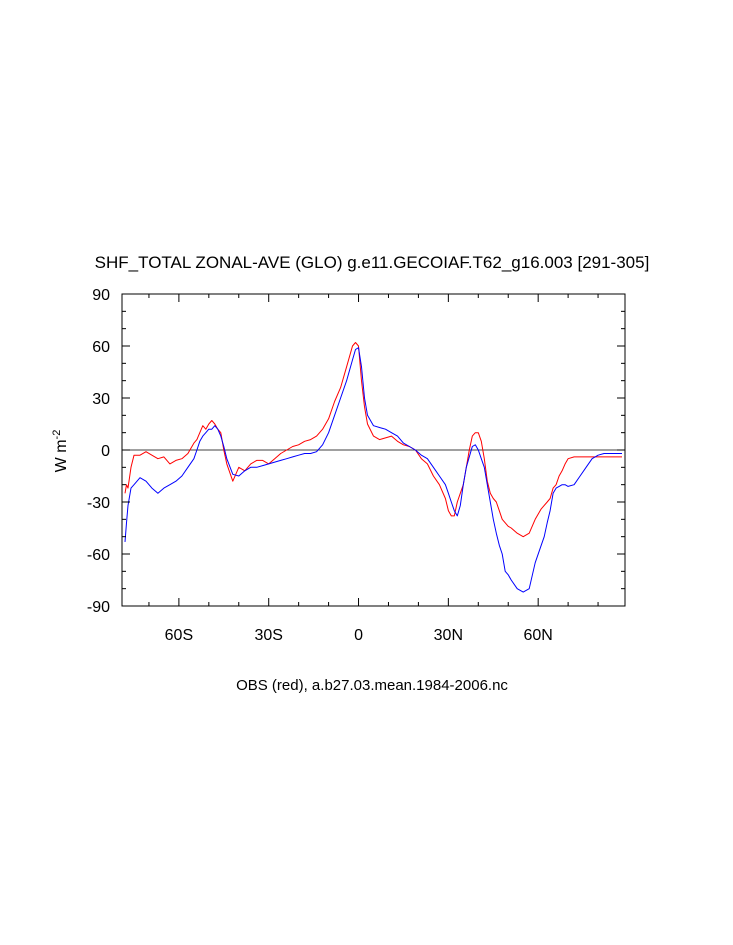 The height and width of the screenshot is (945, 733). Describe the element at coordinates (105, 451) in the screenshot. I see `y-tick-label: 0` at that location.